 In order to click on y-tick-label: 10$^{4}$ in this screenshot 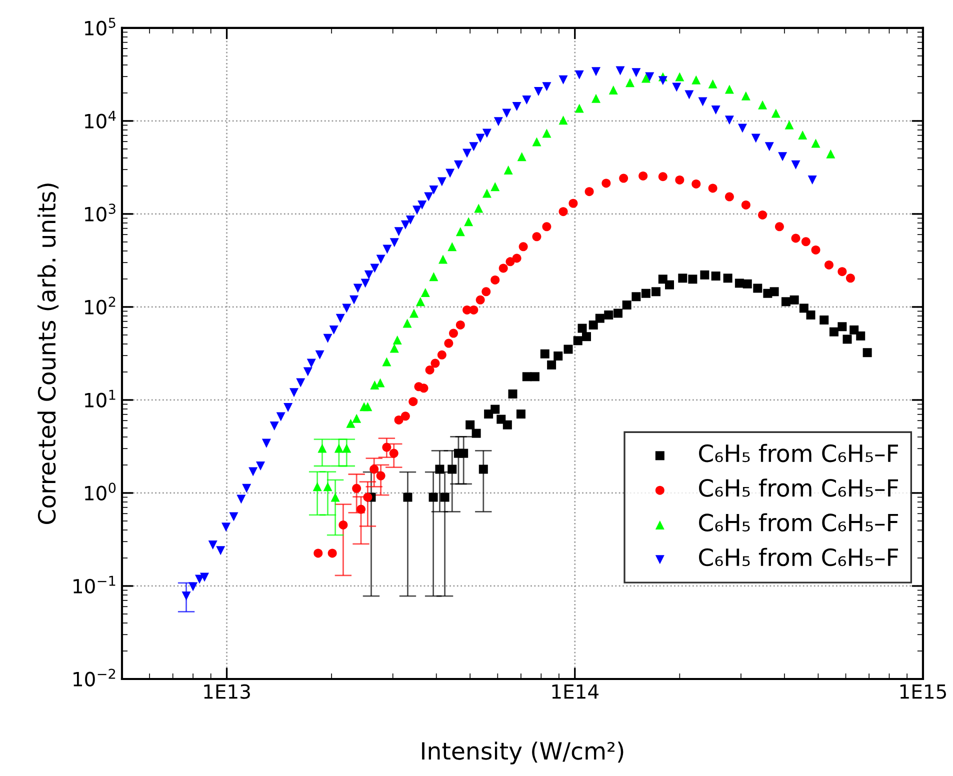, I will do `click(100, 119)`.